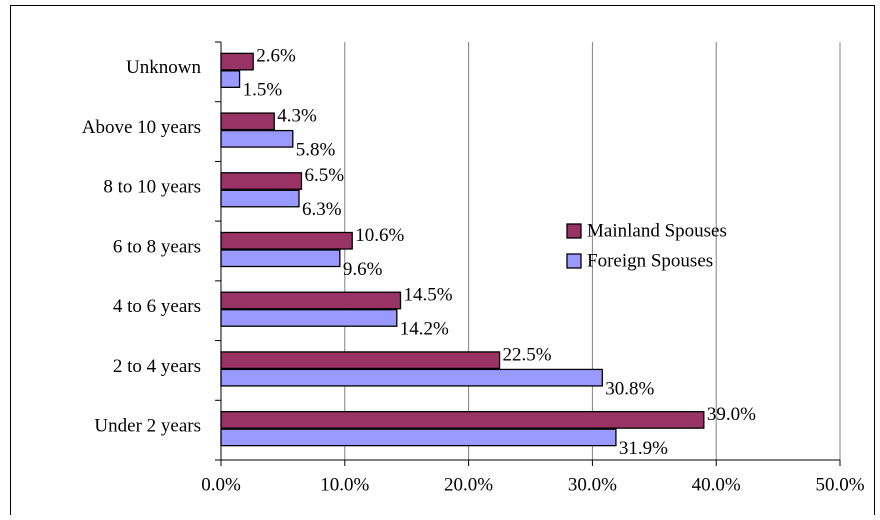 This screenshot has height=520, width=880. I want to click on x-tick-label: 30.0%, so click(592, 484).